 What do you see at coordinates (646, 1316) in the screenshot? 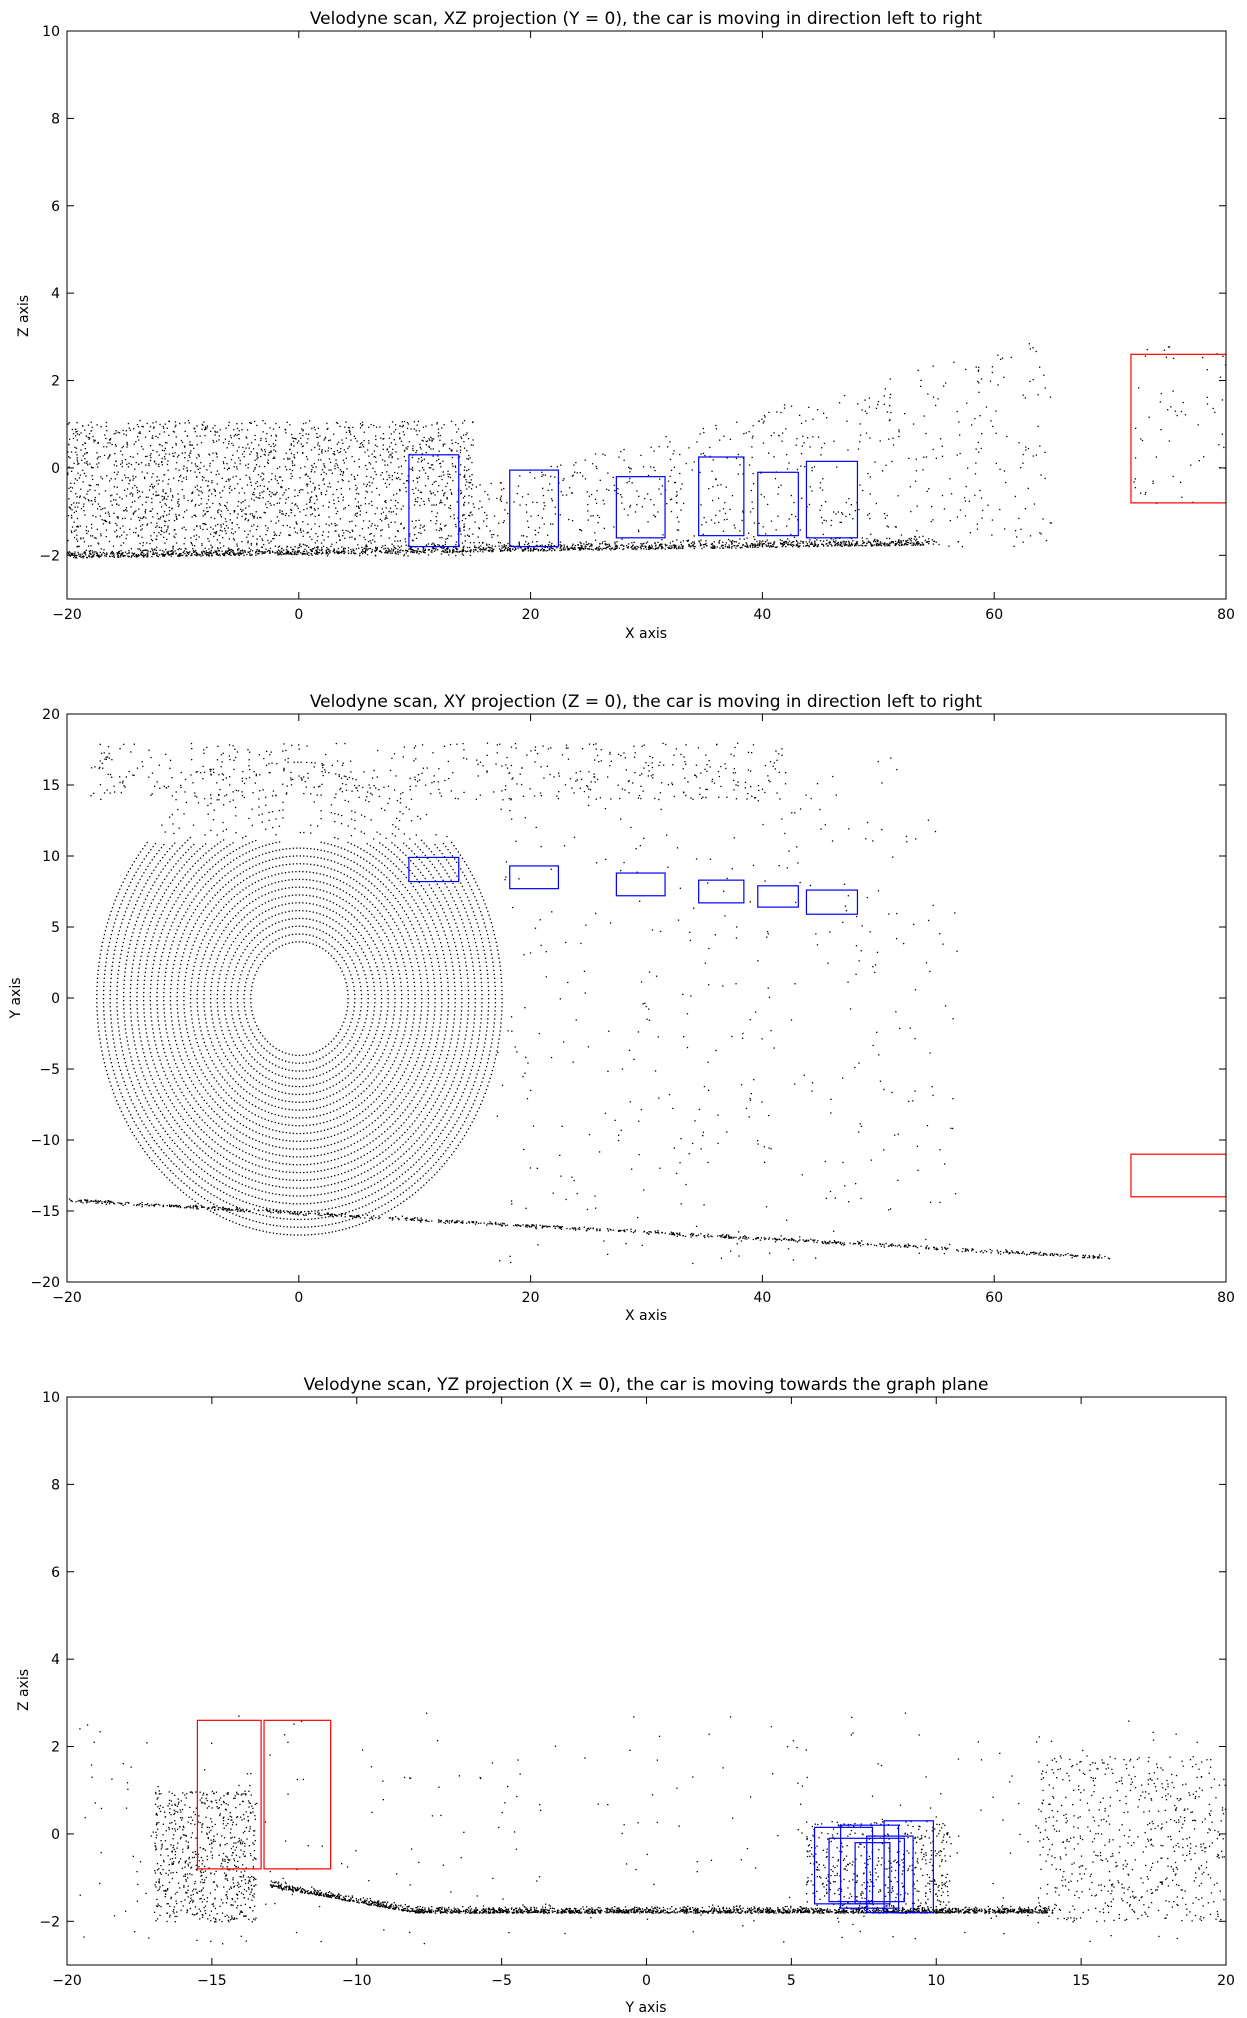
I see `x-axis-label-xy: X axis` at bounding box center [646, 1316].